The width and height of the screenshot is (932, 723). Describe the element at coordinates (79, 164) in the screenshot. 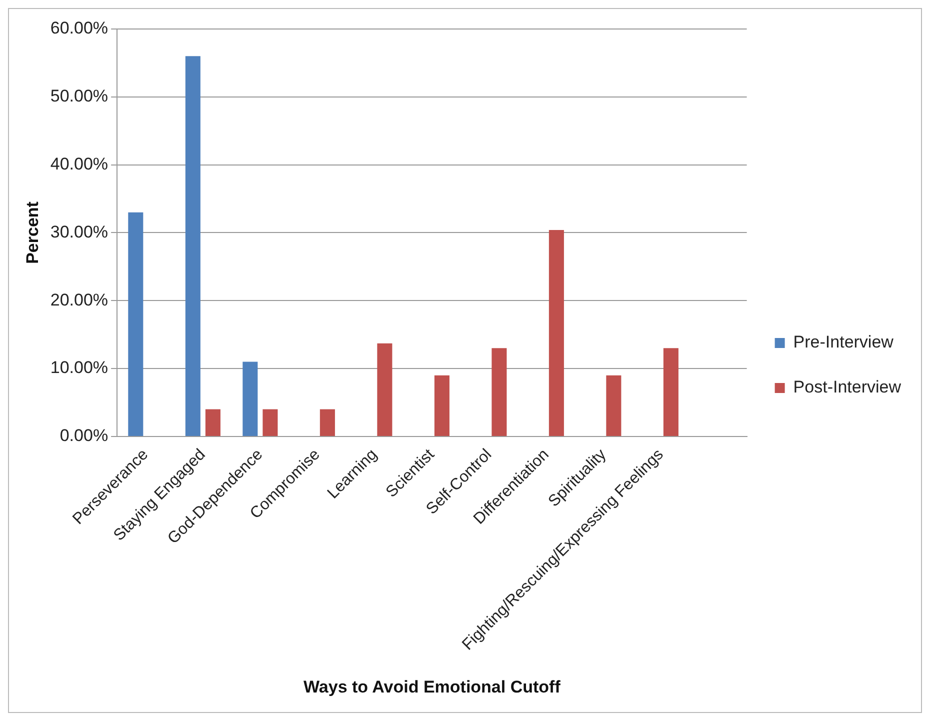

I see `y-tick-label: 40.00%` at that location.